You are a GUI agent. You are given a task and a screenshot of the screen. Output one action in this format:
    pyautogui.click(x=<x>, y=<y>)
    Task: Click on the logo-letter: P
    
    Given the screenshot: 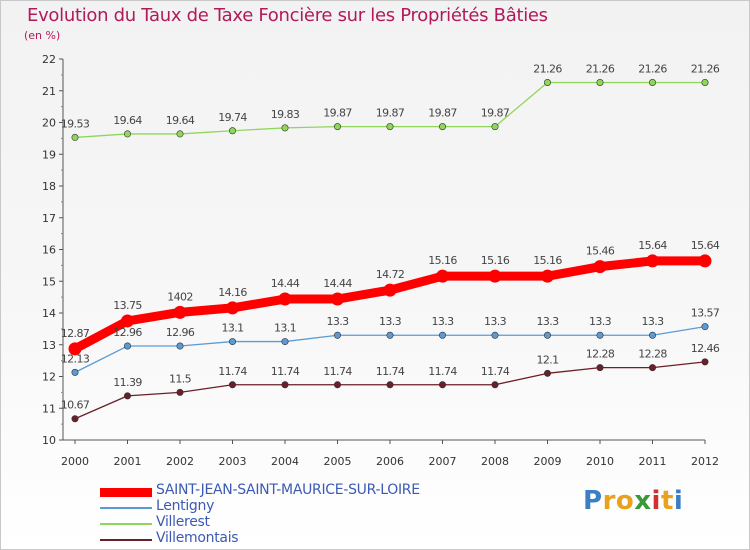 What is the action you would take?
    pyautogui.click(x=593, y=501)
    